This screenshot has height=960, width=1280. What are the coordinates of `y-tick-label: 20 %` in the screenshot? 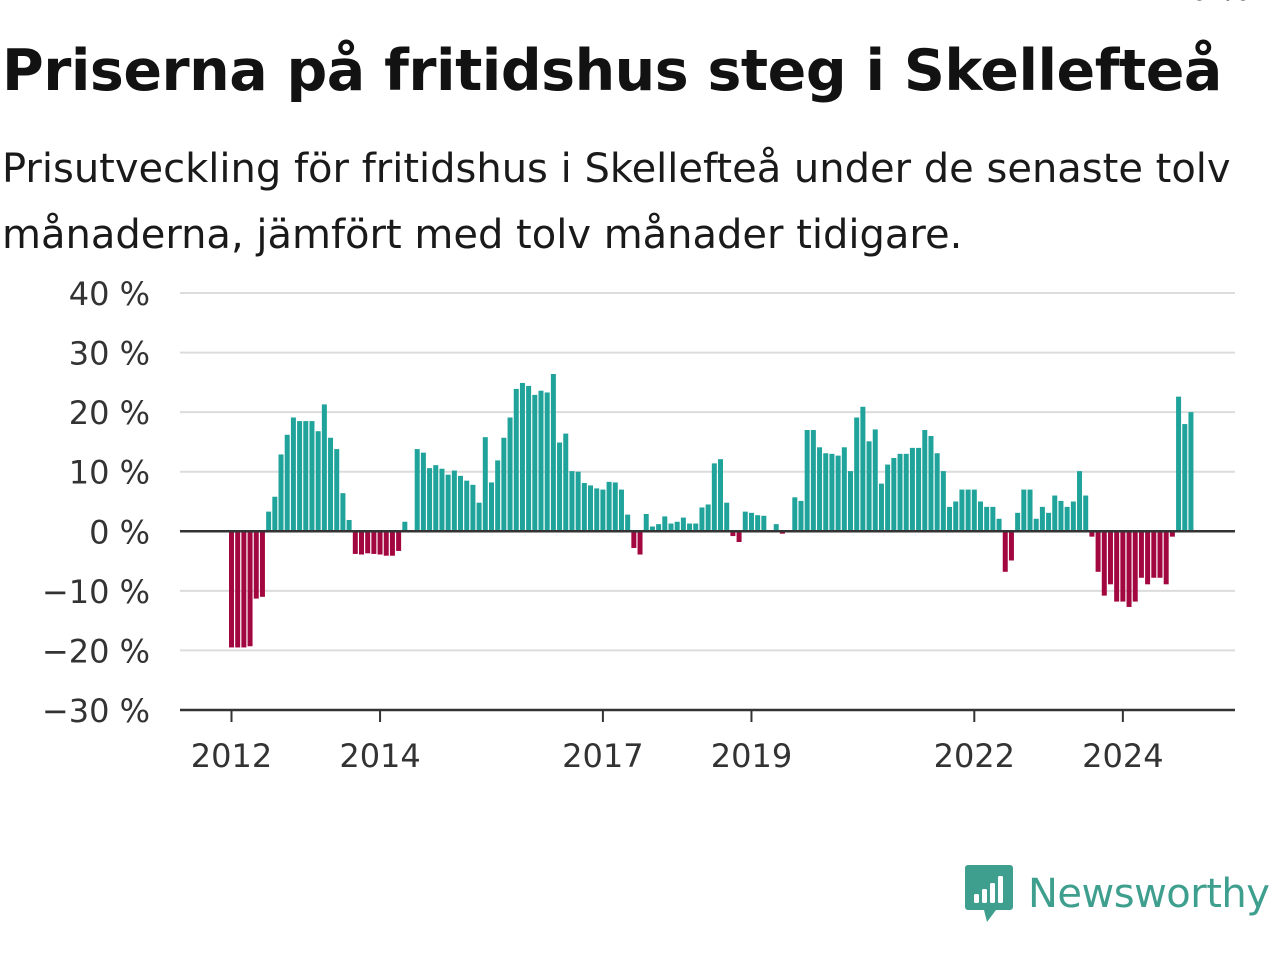 It's located at (109, 413).